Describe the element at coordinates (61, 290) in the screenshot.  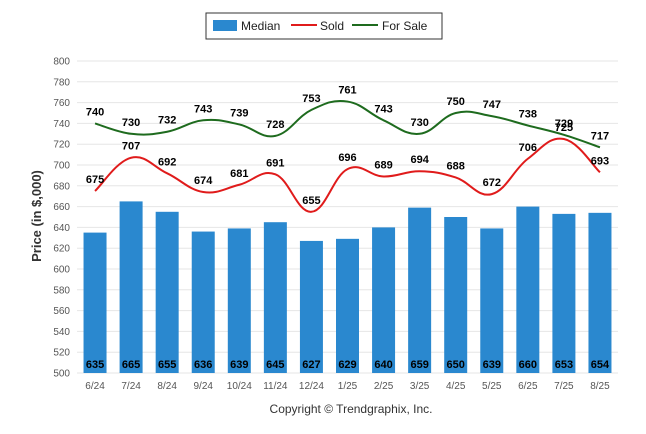
I see `y-tick-label: 580` at that location.